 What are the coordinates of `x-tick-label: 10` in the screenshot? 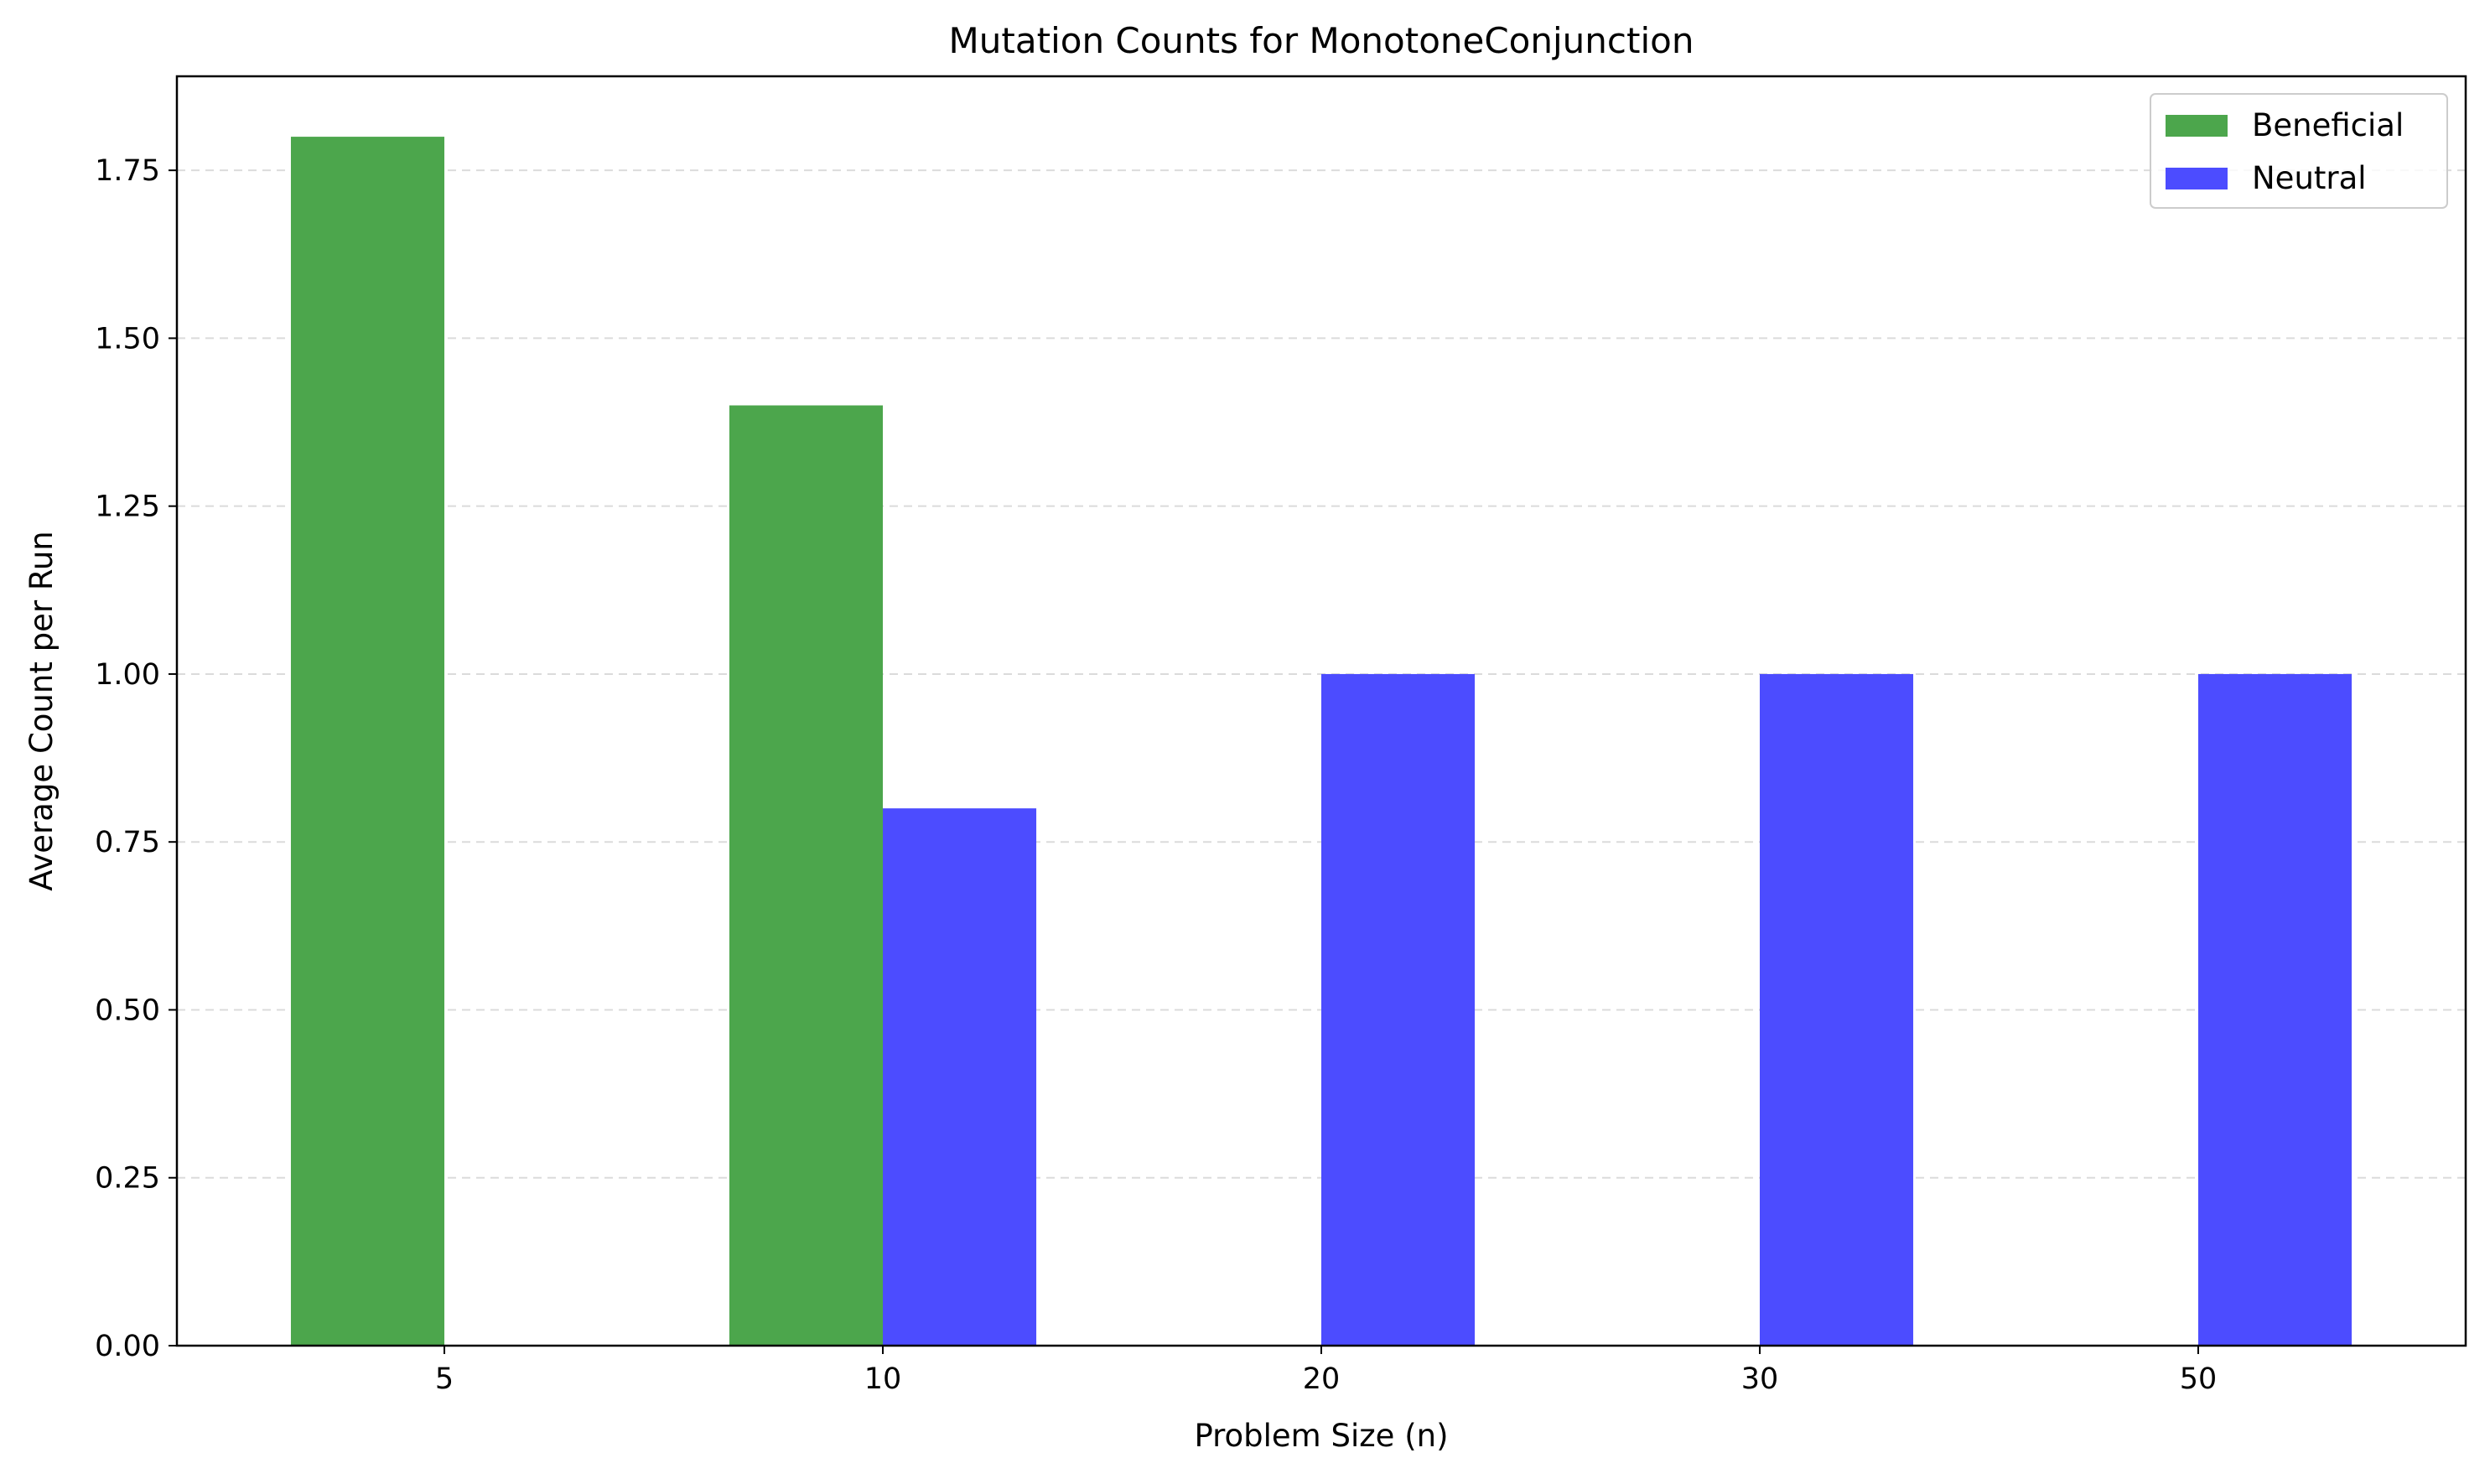 It's located at (883, 1379).